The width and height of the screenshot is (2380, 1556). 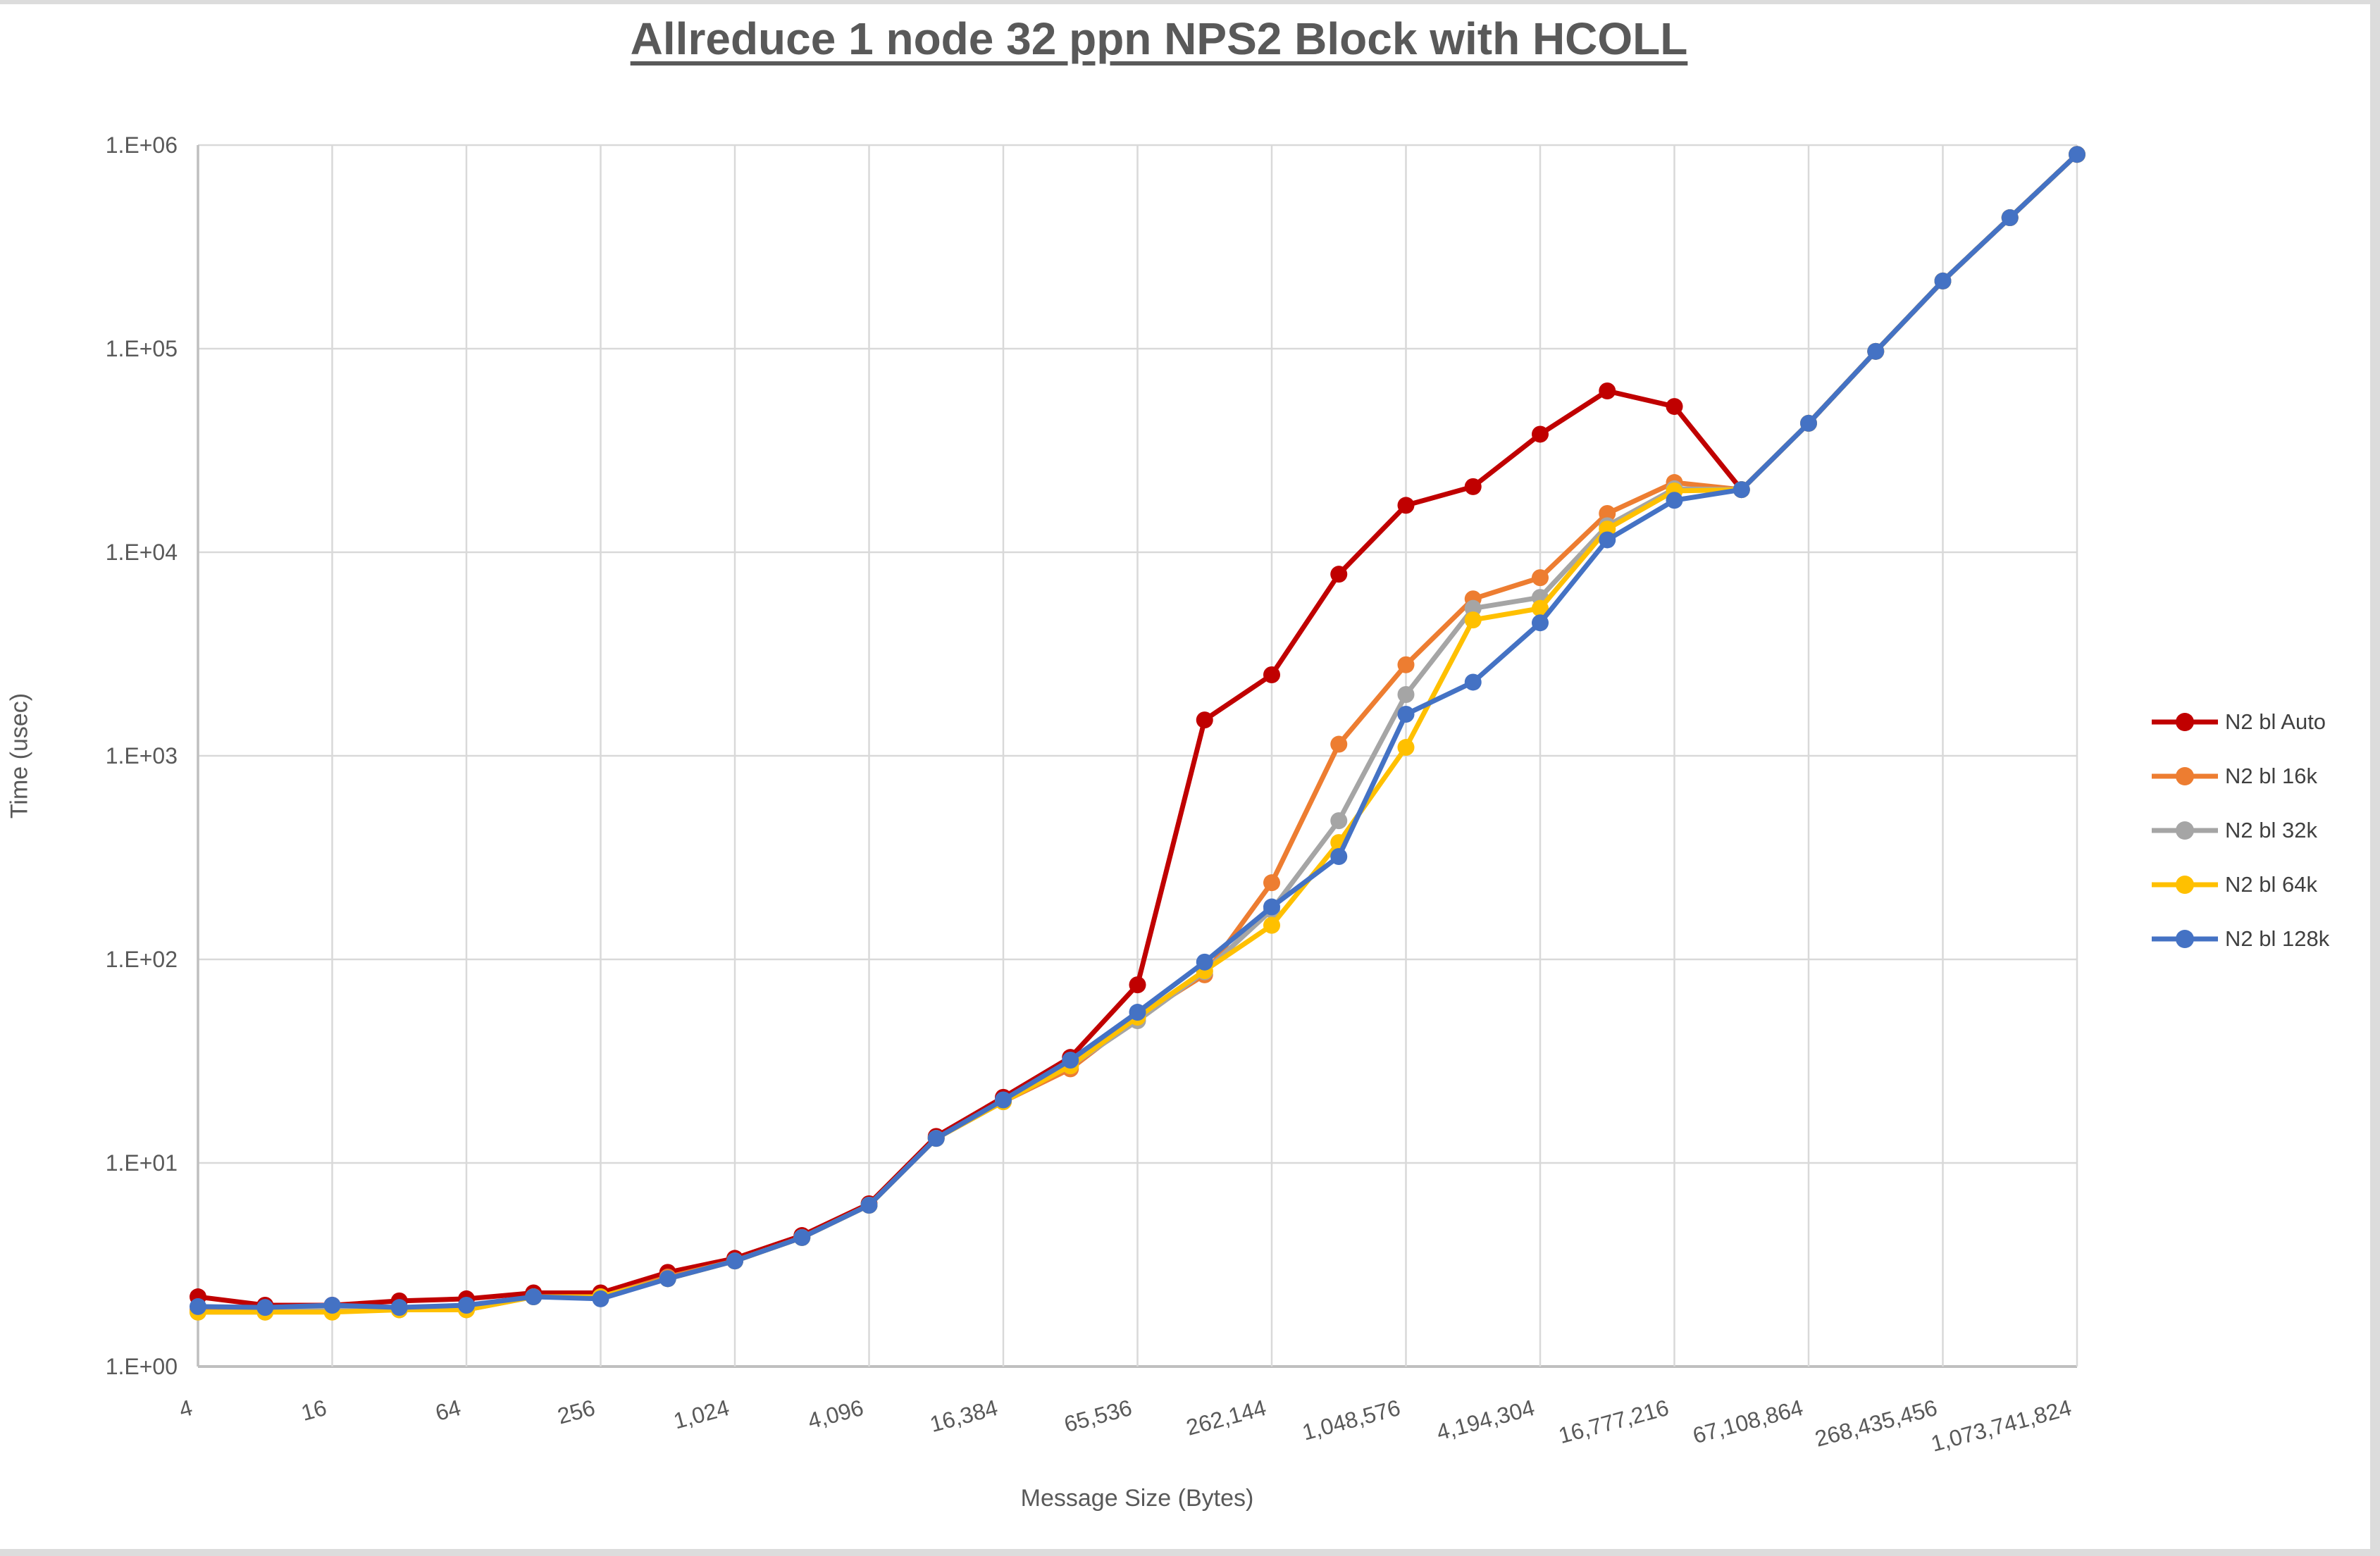 I want to click on window-edge-top, so click(x=1190, y=2).